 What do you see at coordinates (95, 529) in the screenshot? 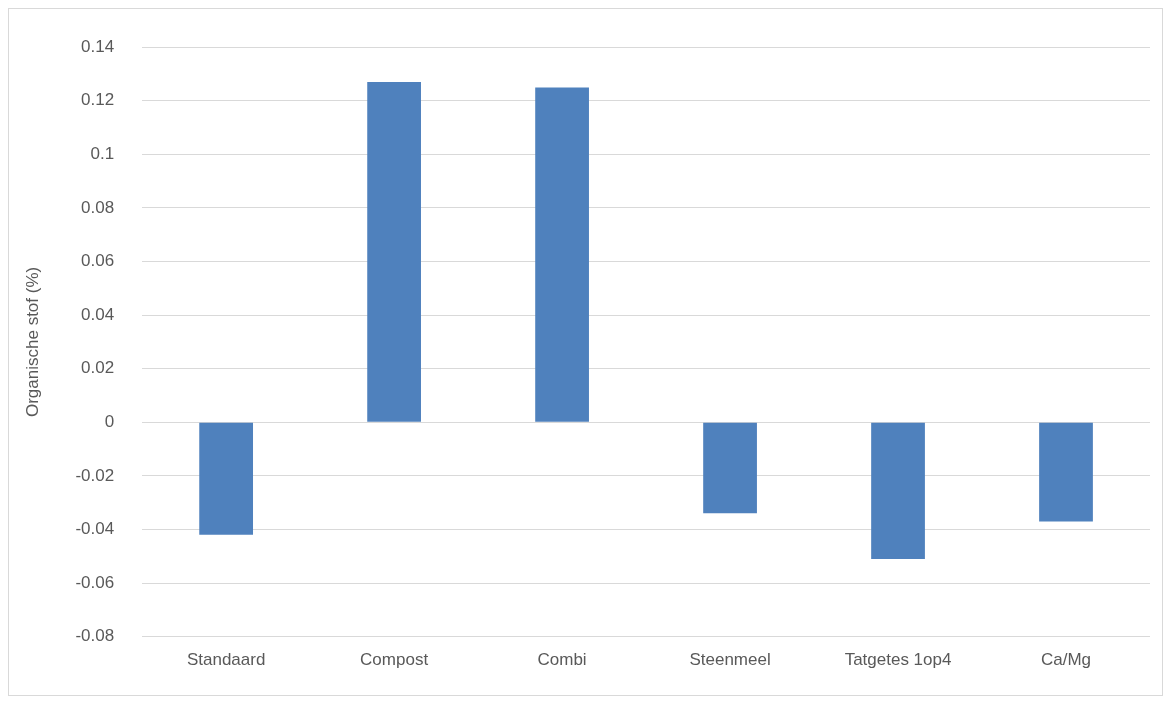
I see `y-tick-label: -0.04` at bounding box center [95, 529].